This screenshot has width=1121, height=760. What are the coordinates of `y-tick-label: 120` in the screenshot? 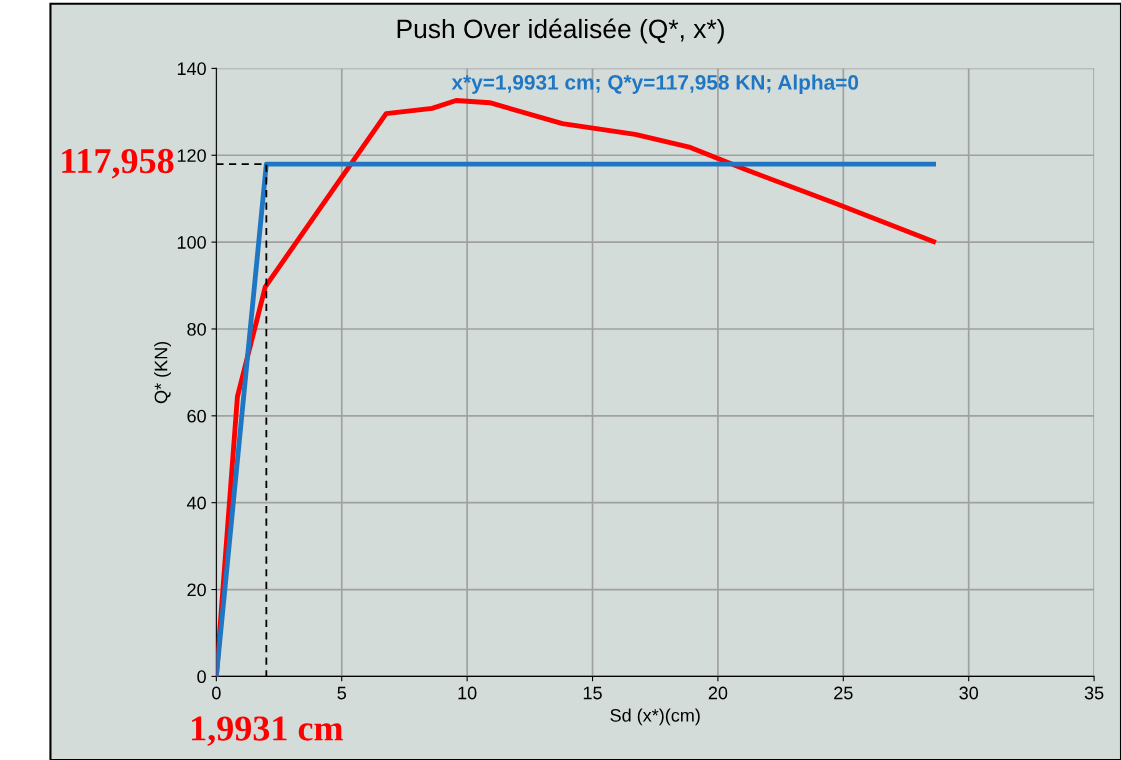 It's located at (191, 155).